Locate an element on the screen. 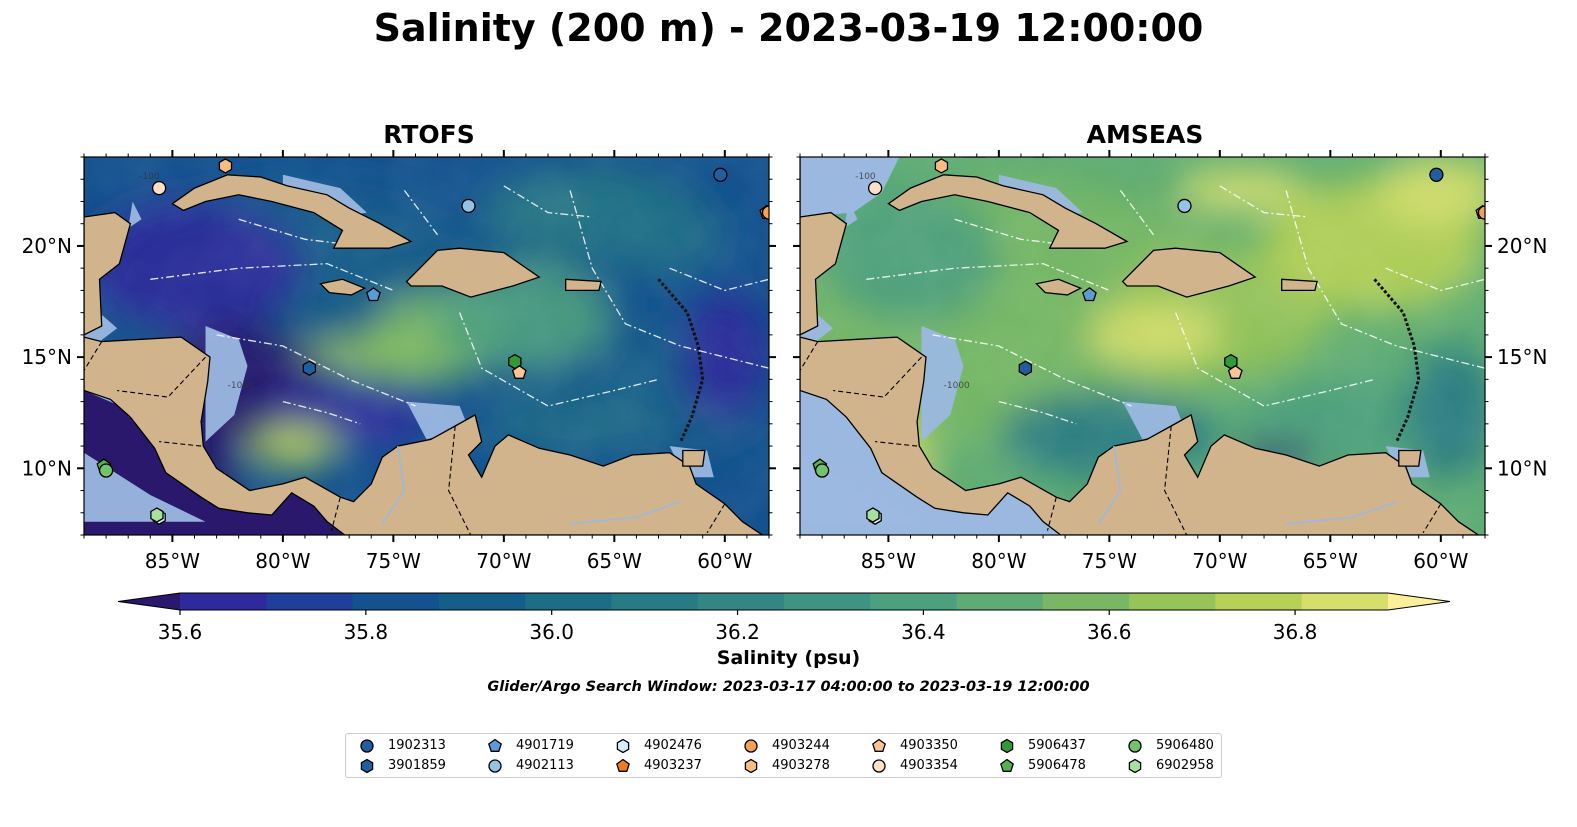 This screenshot has width=1577, height=827. colorbar-tick-label: 36.2 is located at coordinates (737, 632).